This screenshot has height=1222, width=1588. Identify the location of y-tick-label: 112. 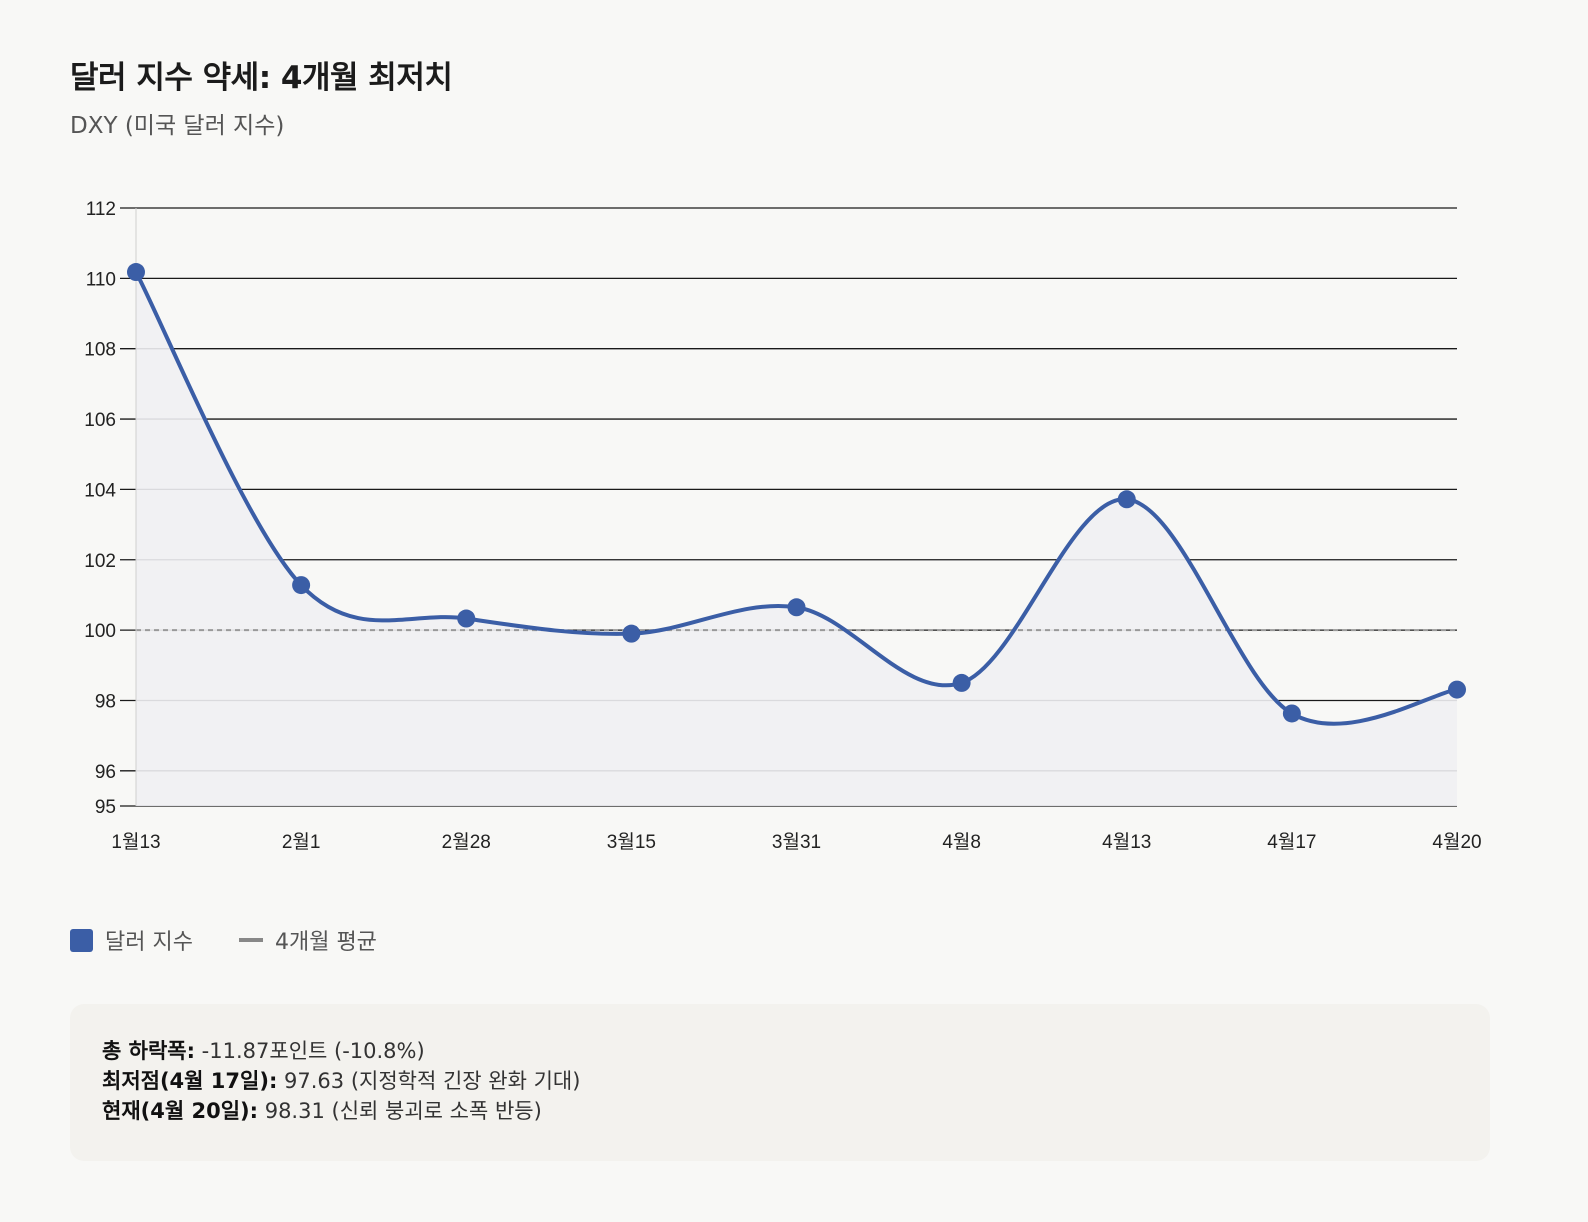
(101, 209).